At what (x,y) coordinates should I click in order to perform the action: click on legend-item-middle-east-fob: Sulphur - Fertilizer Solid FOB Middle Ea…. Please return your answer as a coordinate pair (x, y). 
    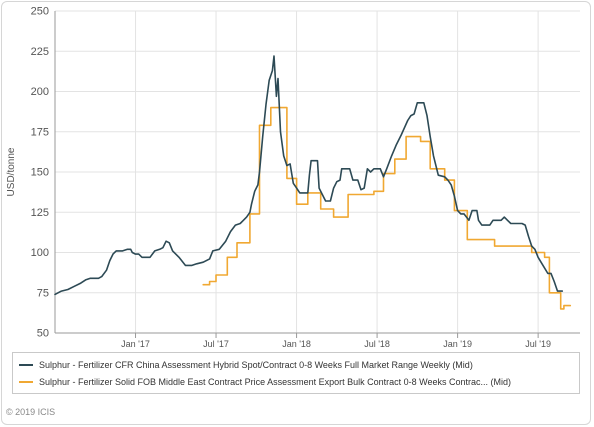
    Looking at the image, I should click on (265, 382).